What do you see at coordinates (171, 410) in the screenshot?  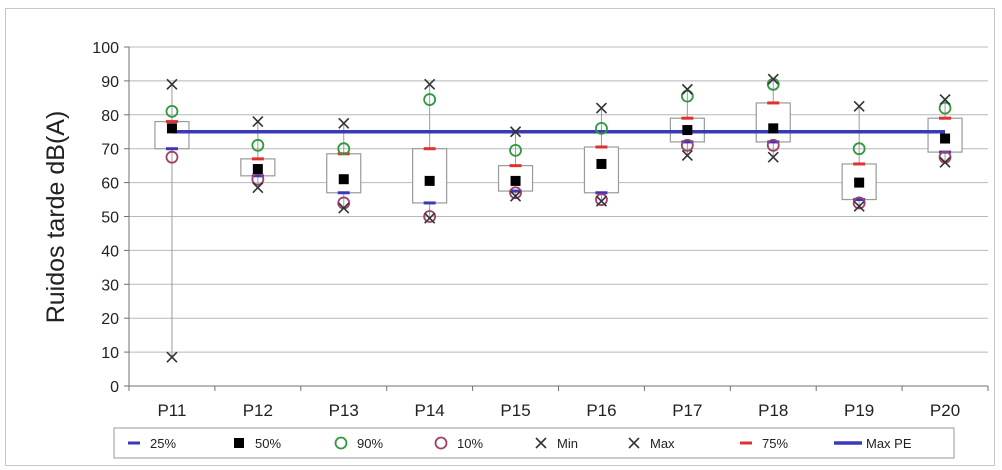 I see `x-tick-label: P11` at bounding box center [171, 410].